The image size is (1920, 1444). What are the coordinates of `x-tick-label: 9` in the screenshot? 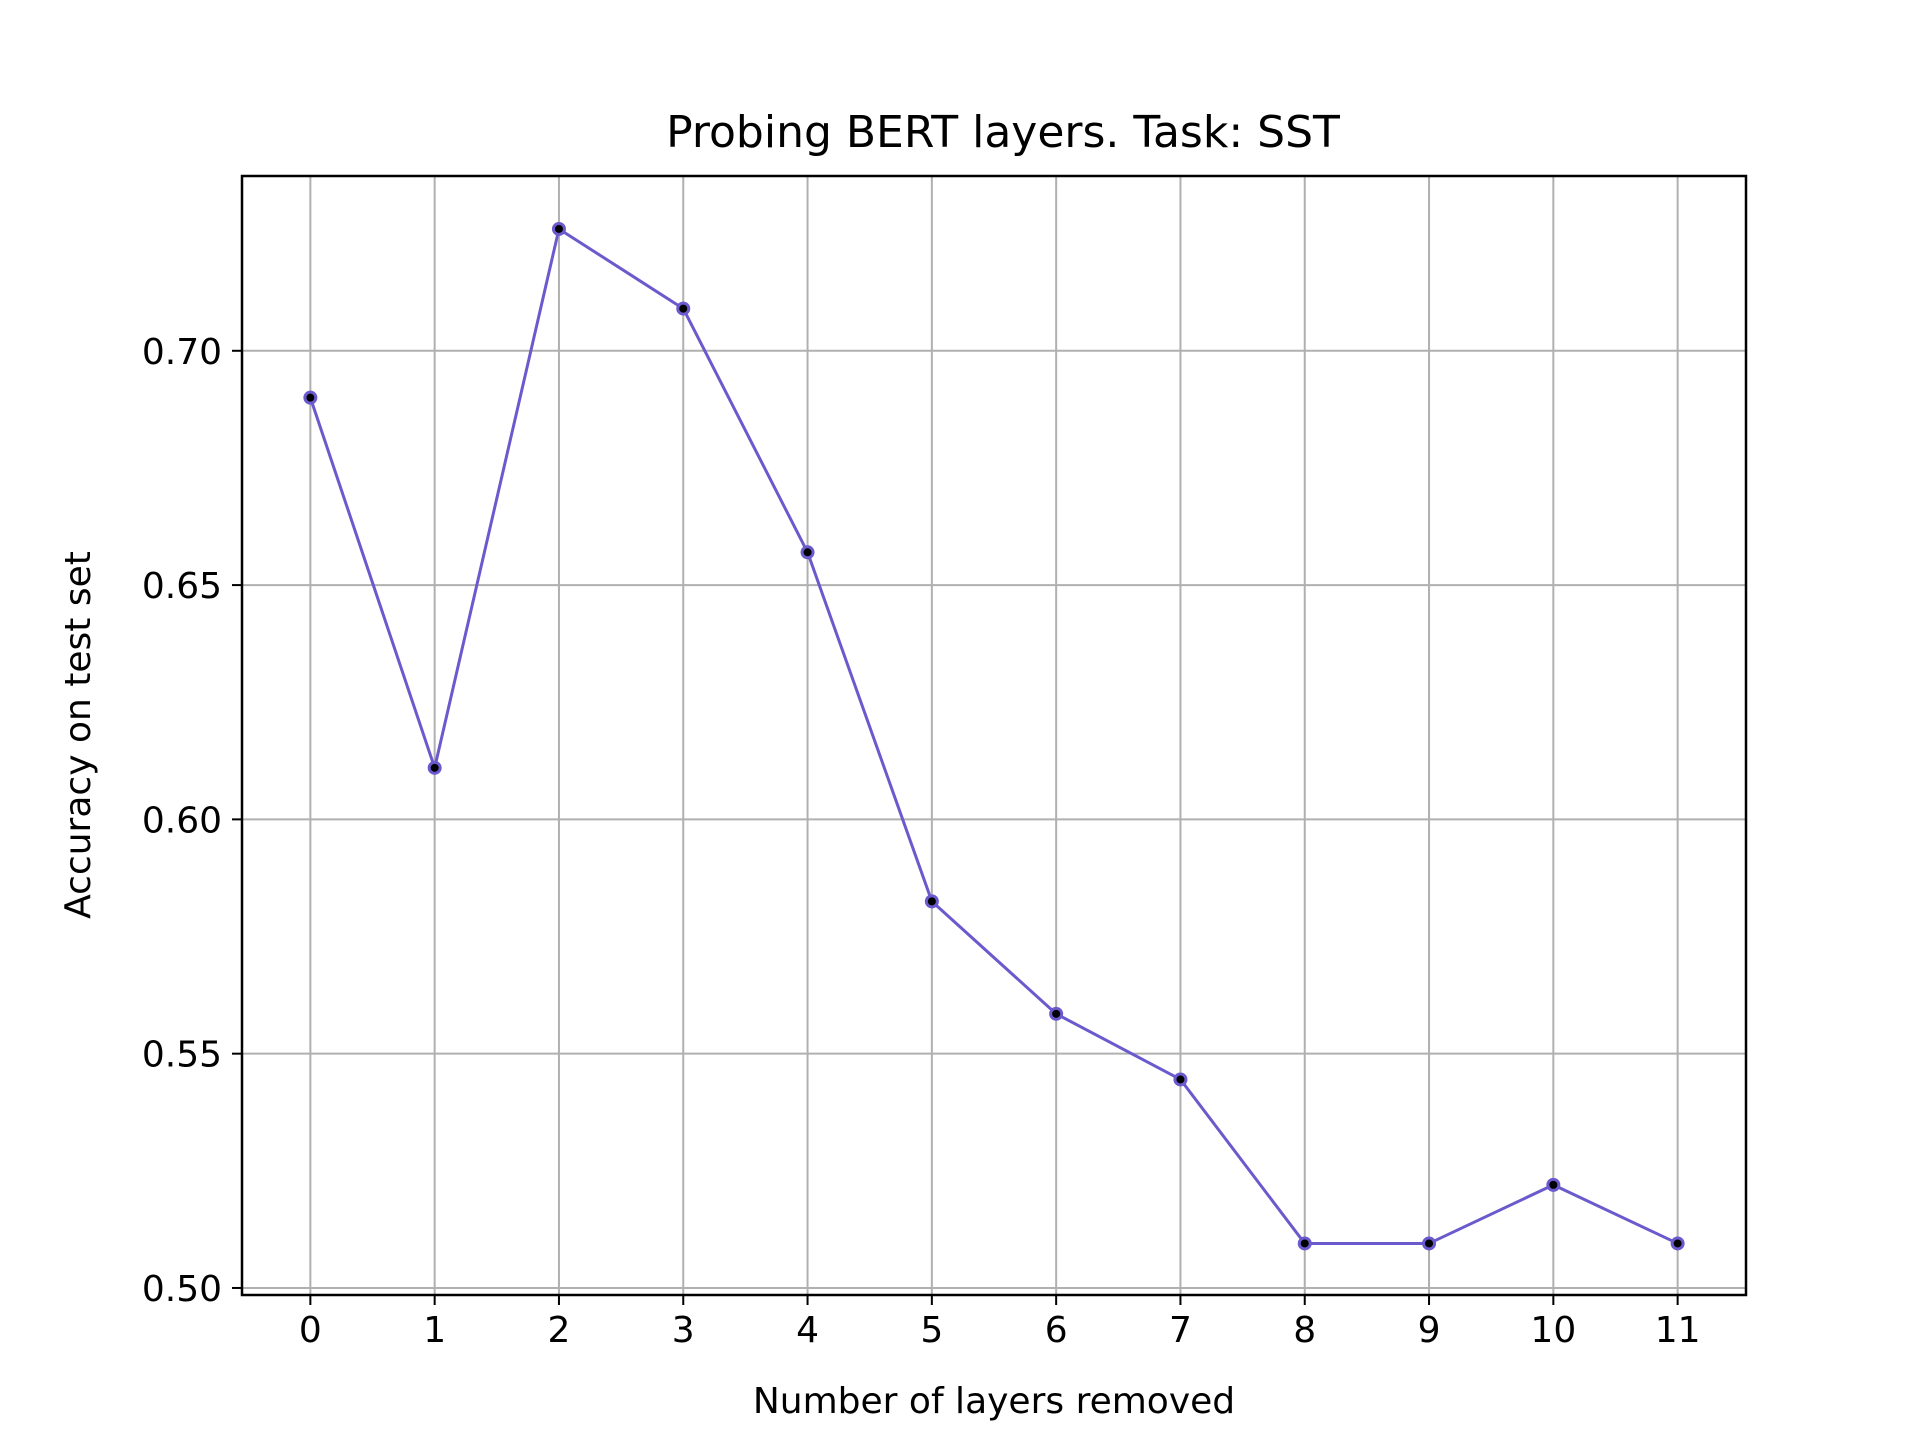 It's located at (1429, 1330).